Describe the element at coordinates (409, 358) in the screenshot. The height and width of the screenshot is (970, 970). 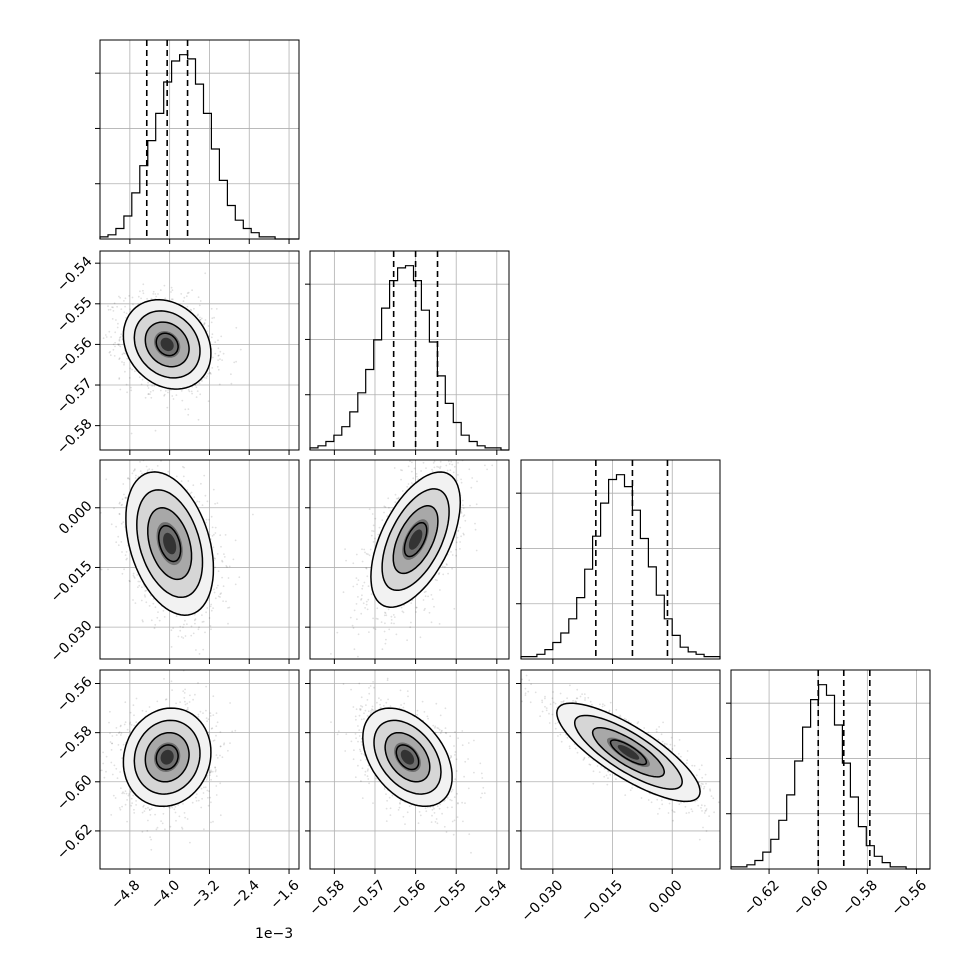
I see `histogram-step` at that location.